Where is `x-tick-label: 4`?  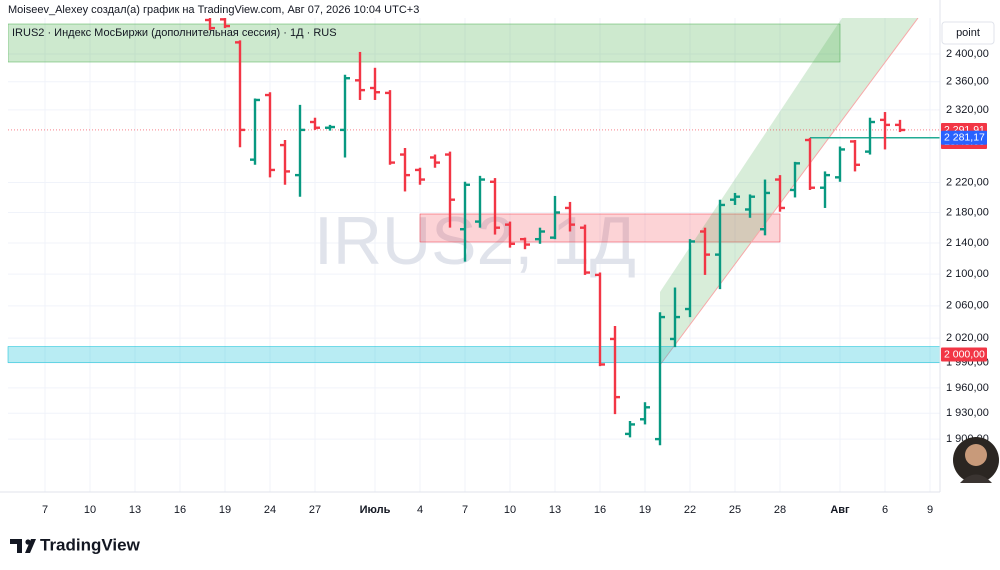
x-tick-label: 4 is located at coordinates (420, 510).